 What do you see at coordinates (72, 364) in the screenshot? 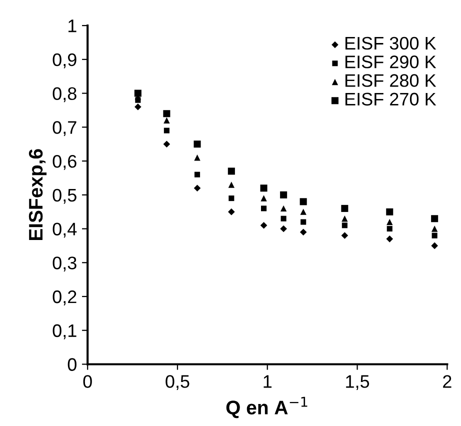
I see `y-tick-label: 0` at bounding box center [72, 364].